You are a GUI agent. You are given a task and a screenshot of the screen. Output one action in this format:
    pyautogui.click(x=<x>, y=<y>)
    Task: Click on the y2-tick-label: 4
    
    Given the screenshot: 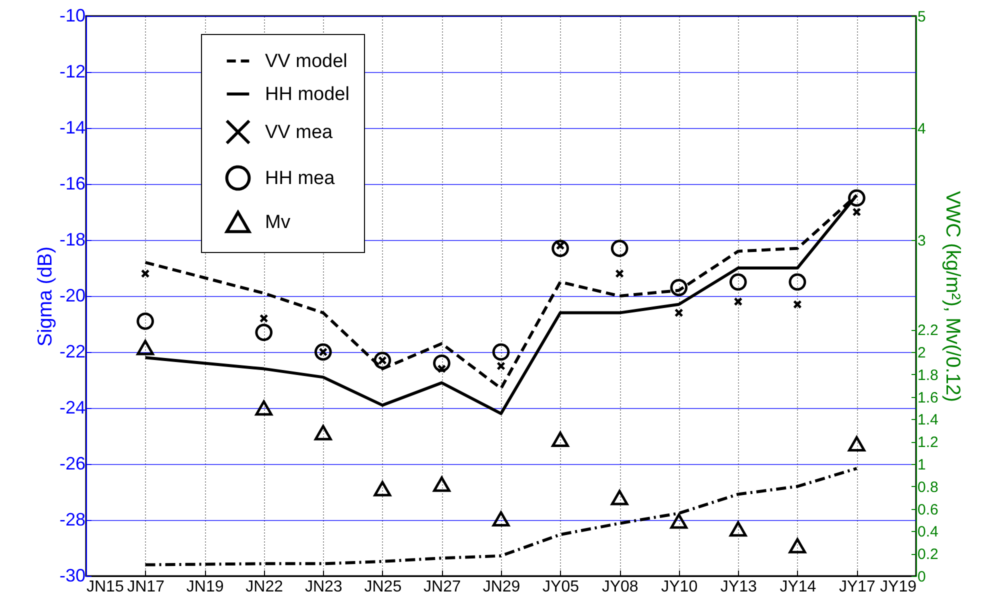 What is the action you would take?
    pyautogui.click(x=922, y=129)
    